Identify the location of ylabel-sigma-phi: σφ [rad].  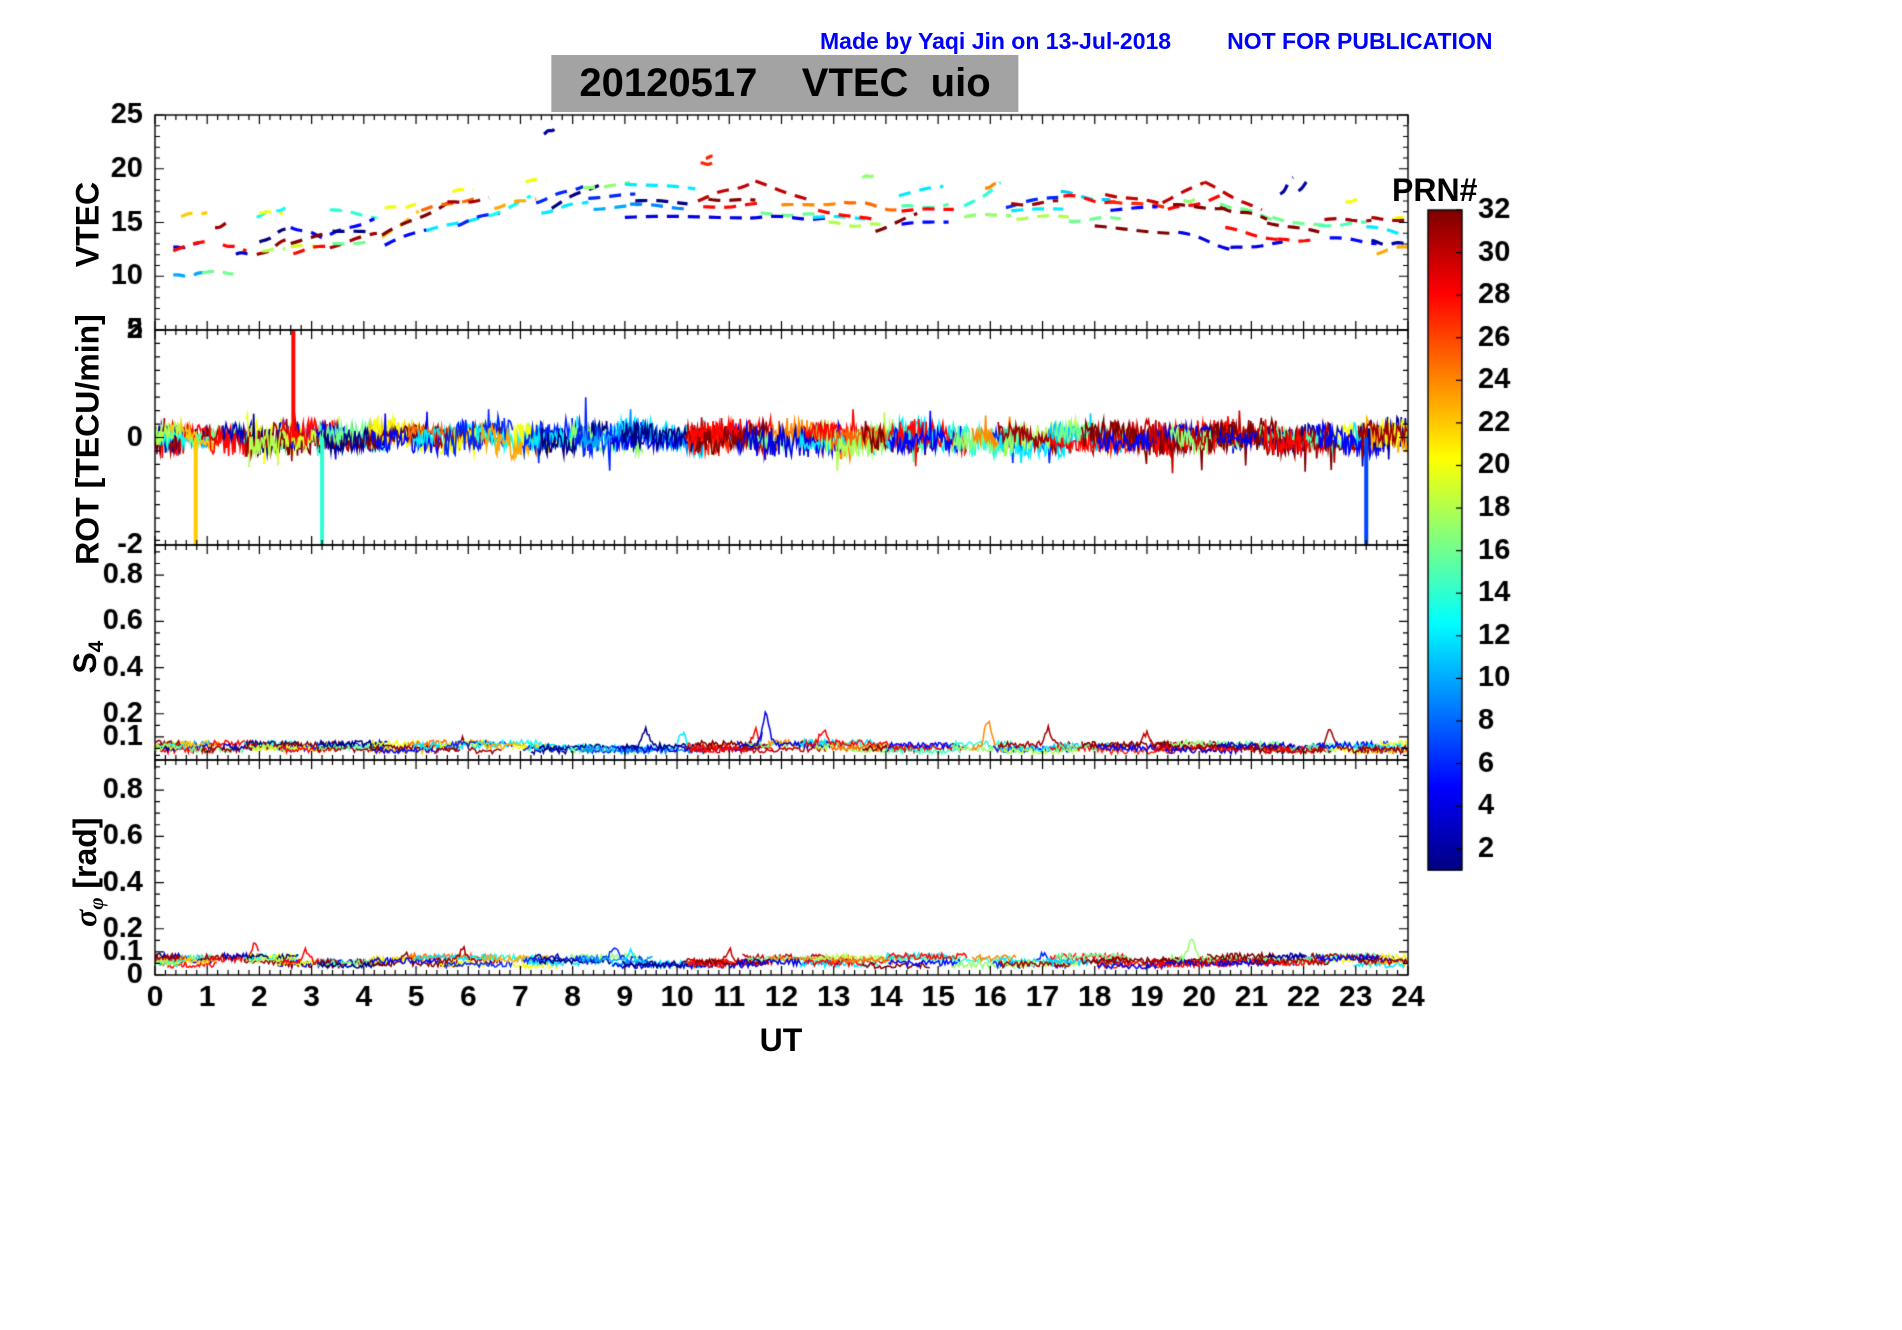
(88, 872).